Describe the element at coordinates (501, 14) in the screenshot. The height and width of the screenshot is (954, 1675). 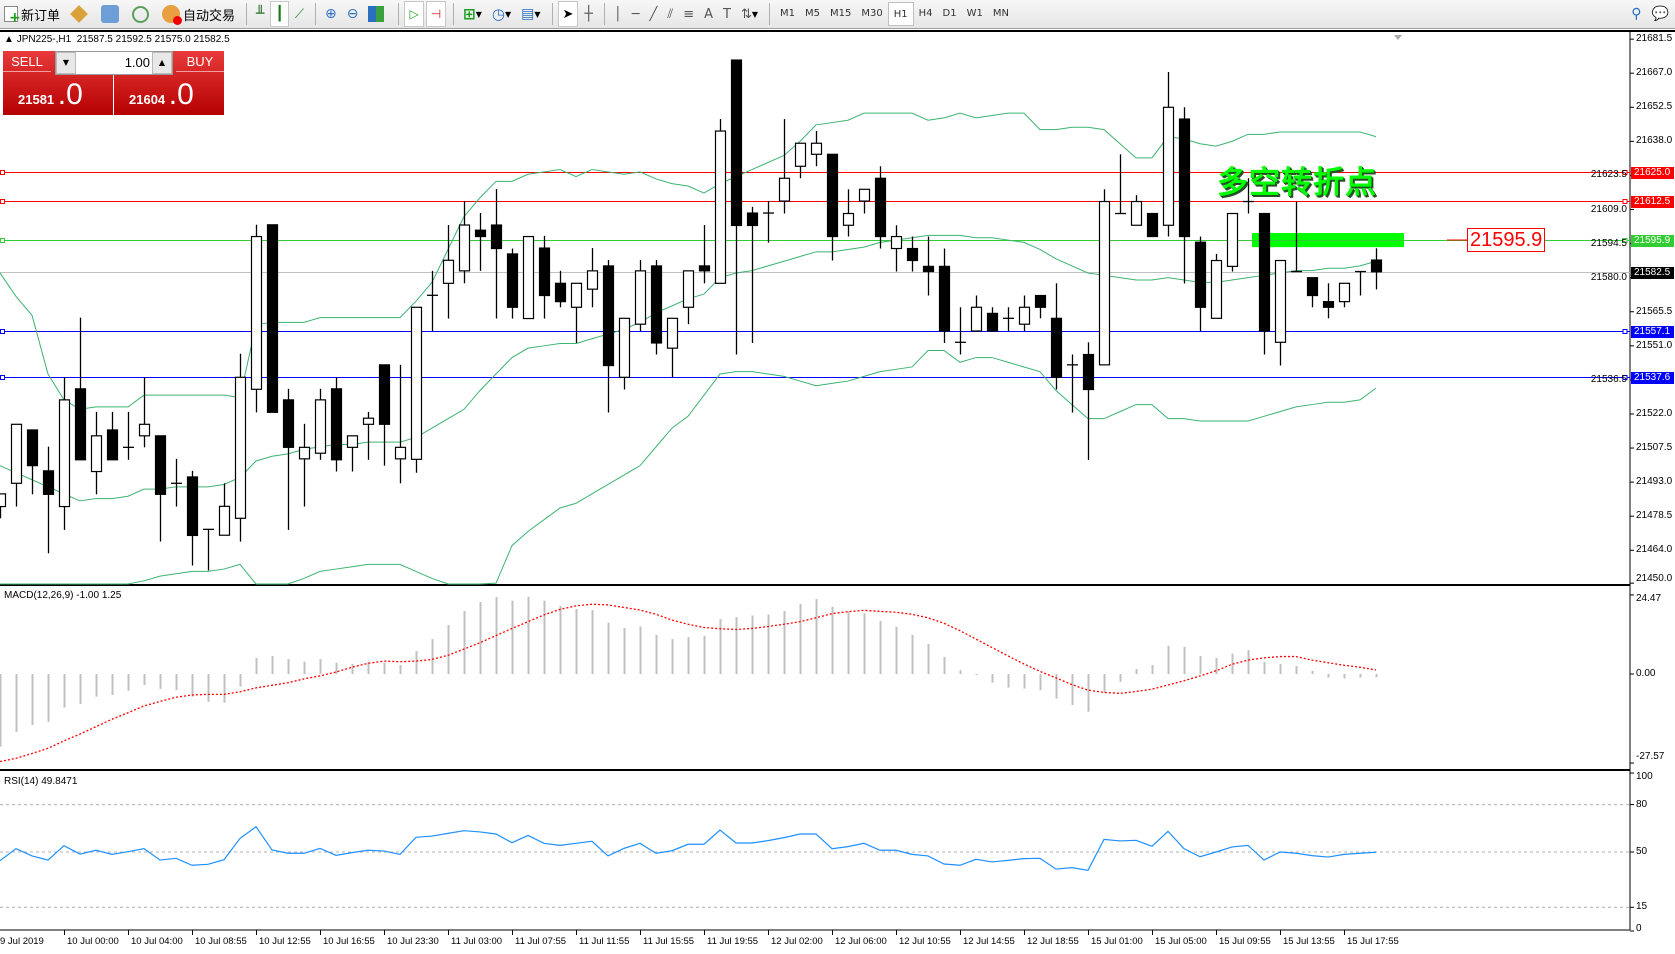
I see `periods-button: ◷ ▼` at that location.